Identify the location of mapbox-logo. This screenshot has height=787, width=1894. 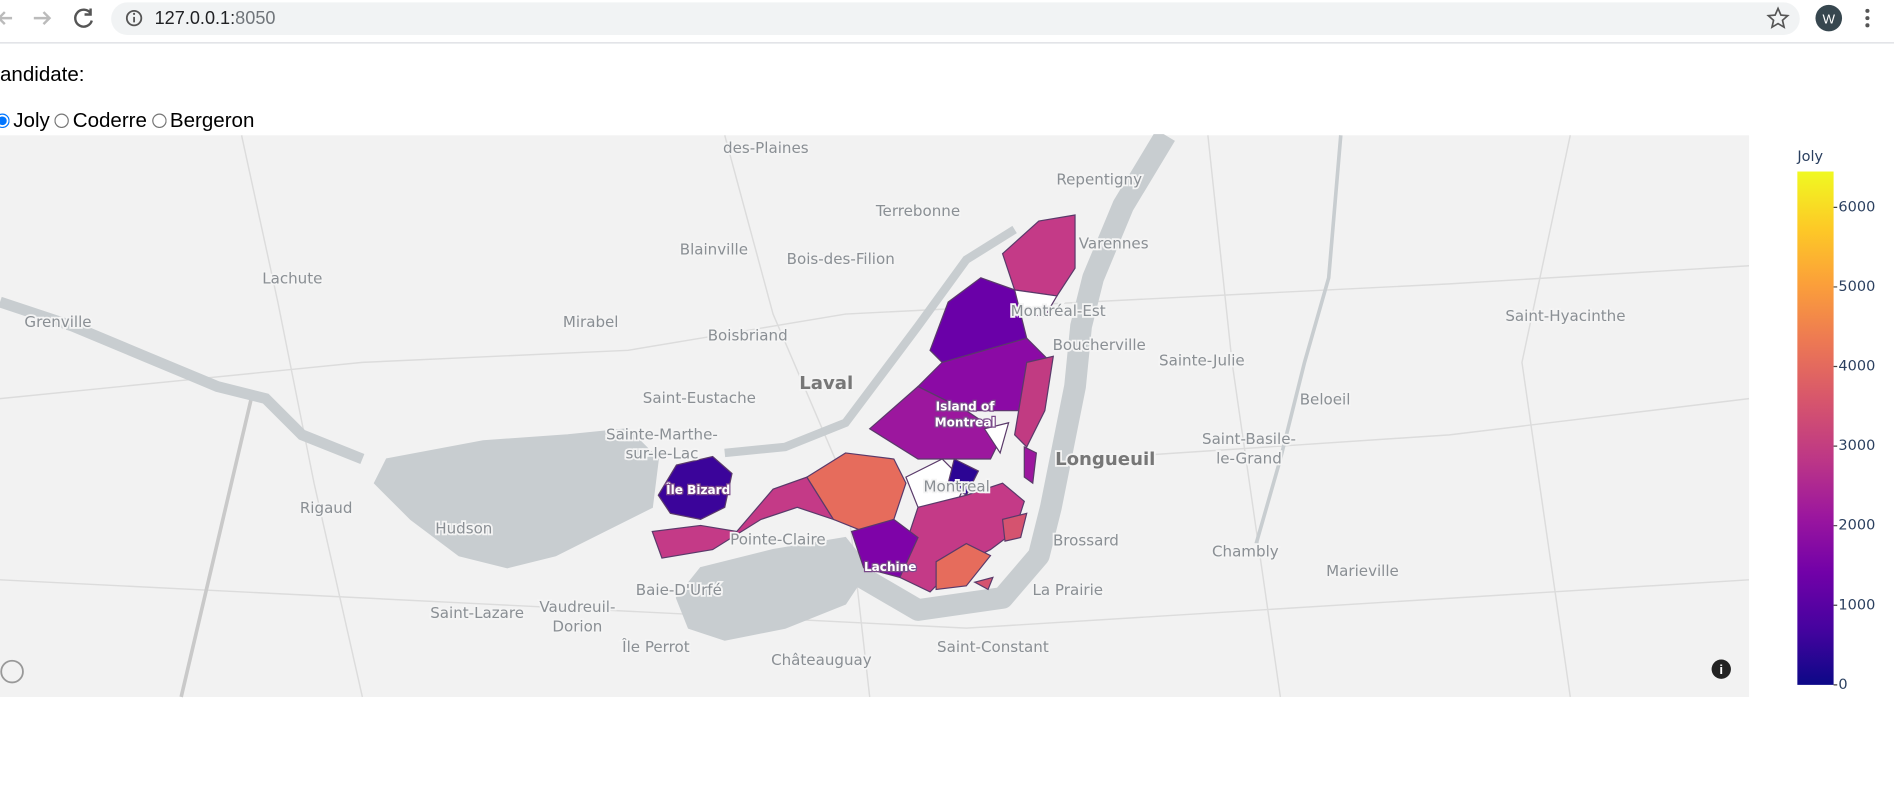
(12, 671).